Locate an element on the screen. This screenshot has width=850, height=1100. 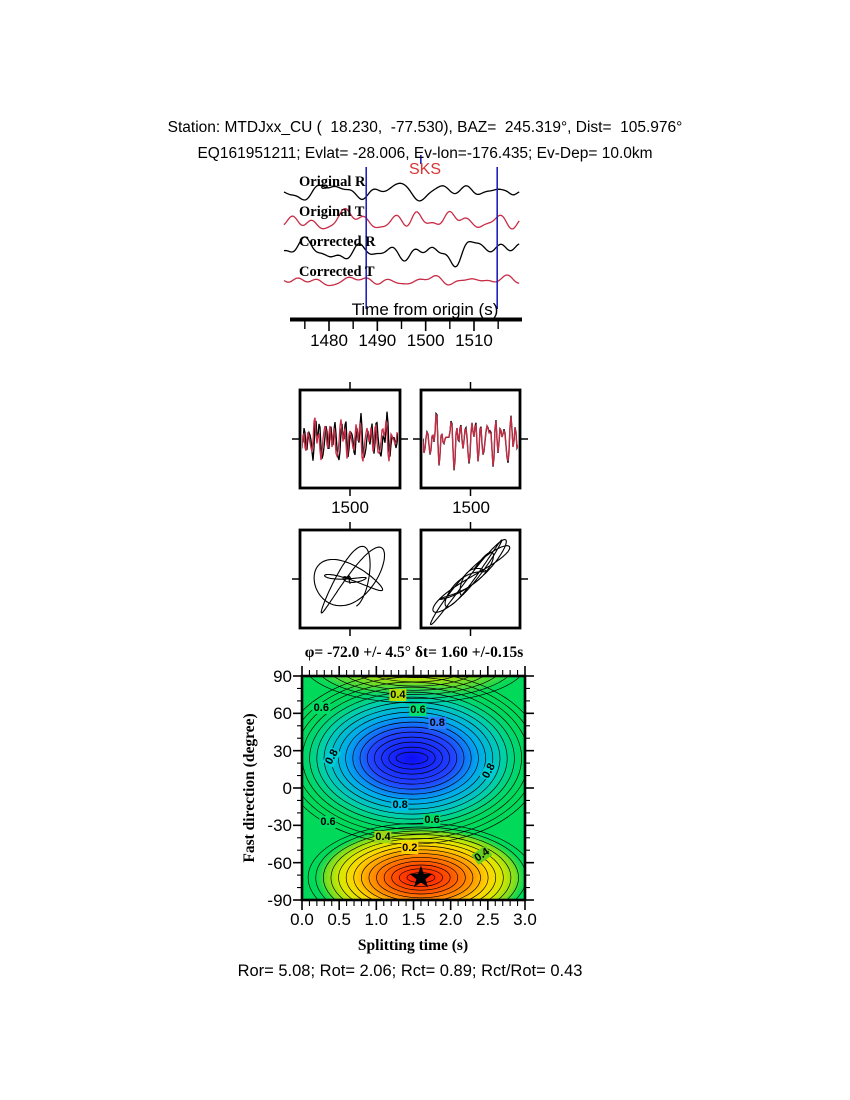
contour-ytick-label: 30 is located at coordinates (282, 751).